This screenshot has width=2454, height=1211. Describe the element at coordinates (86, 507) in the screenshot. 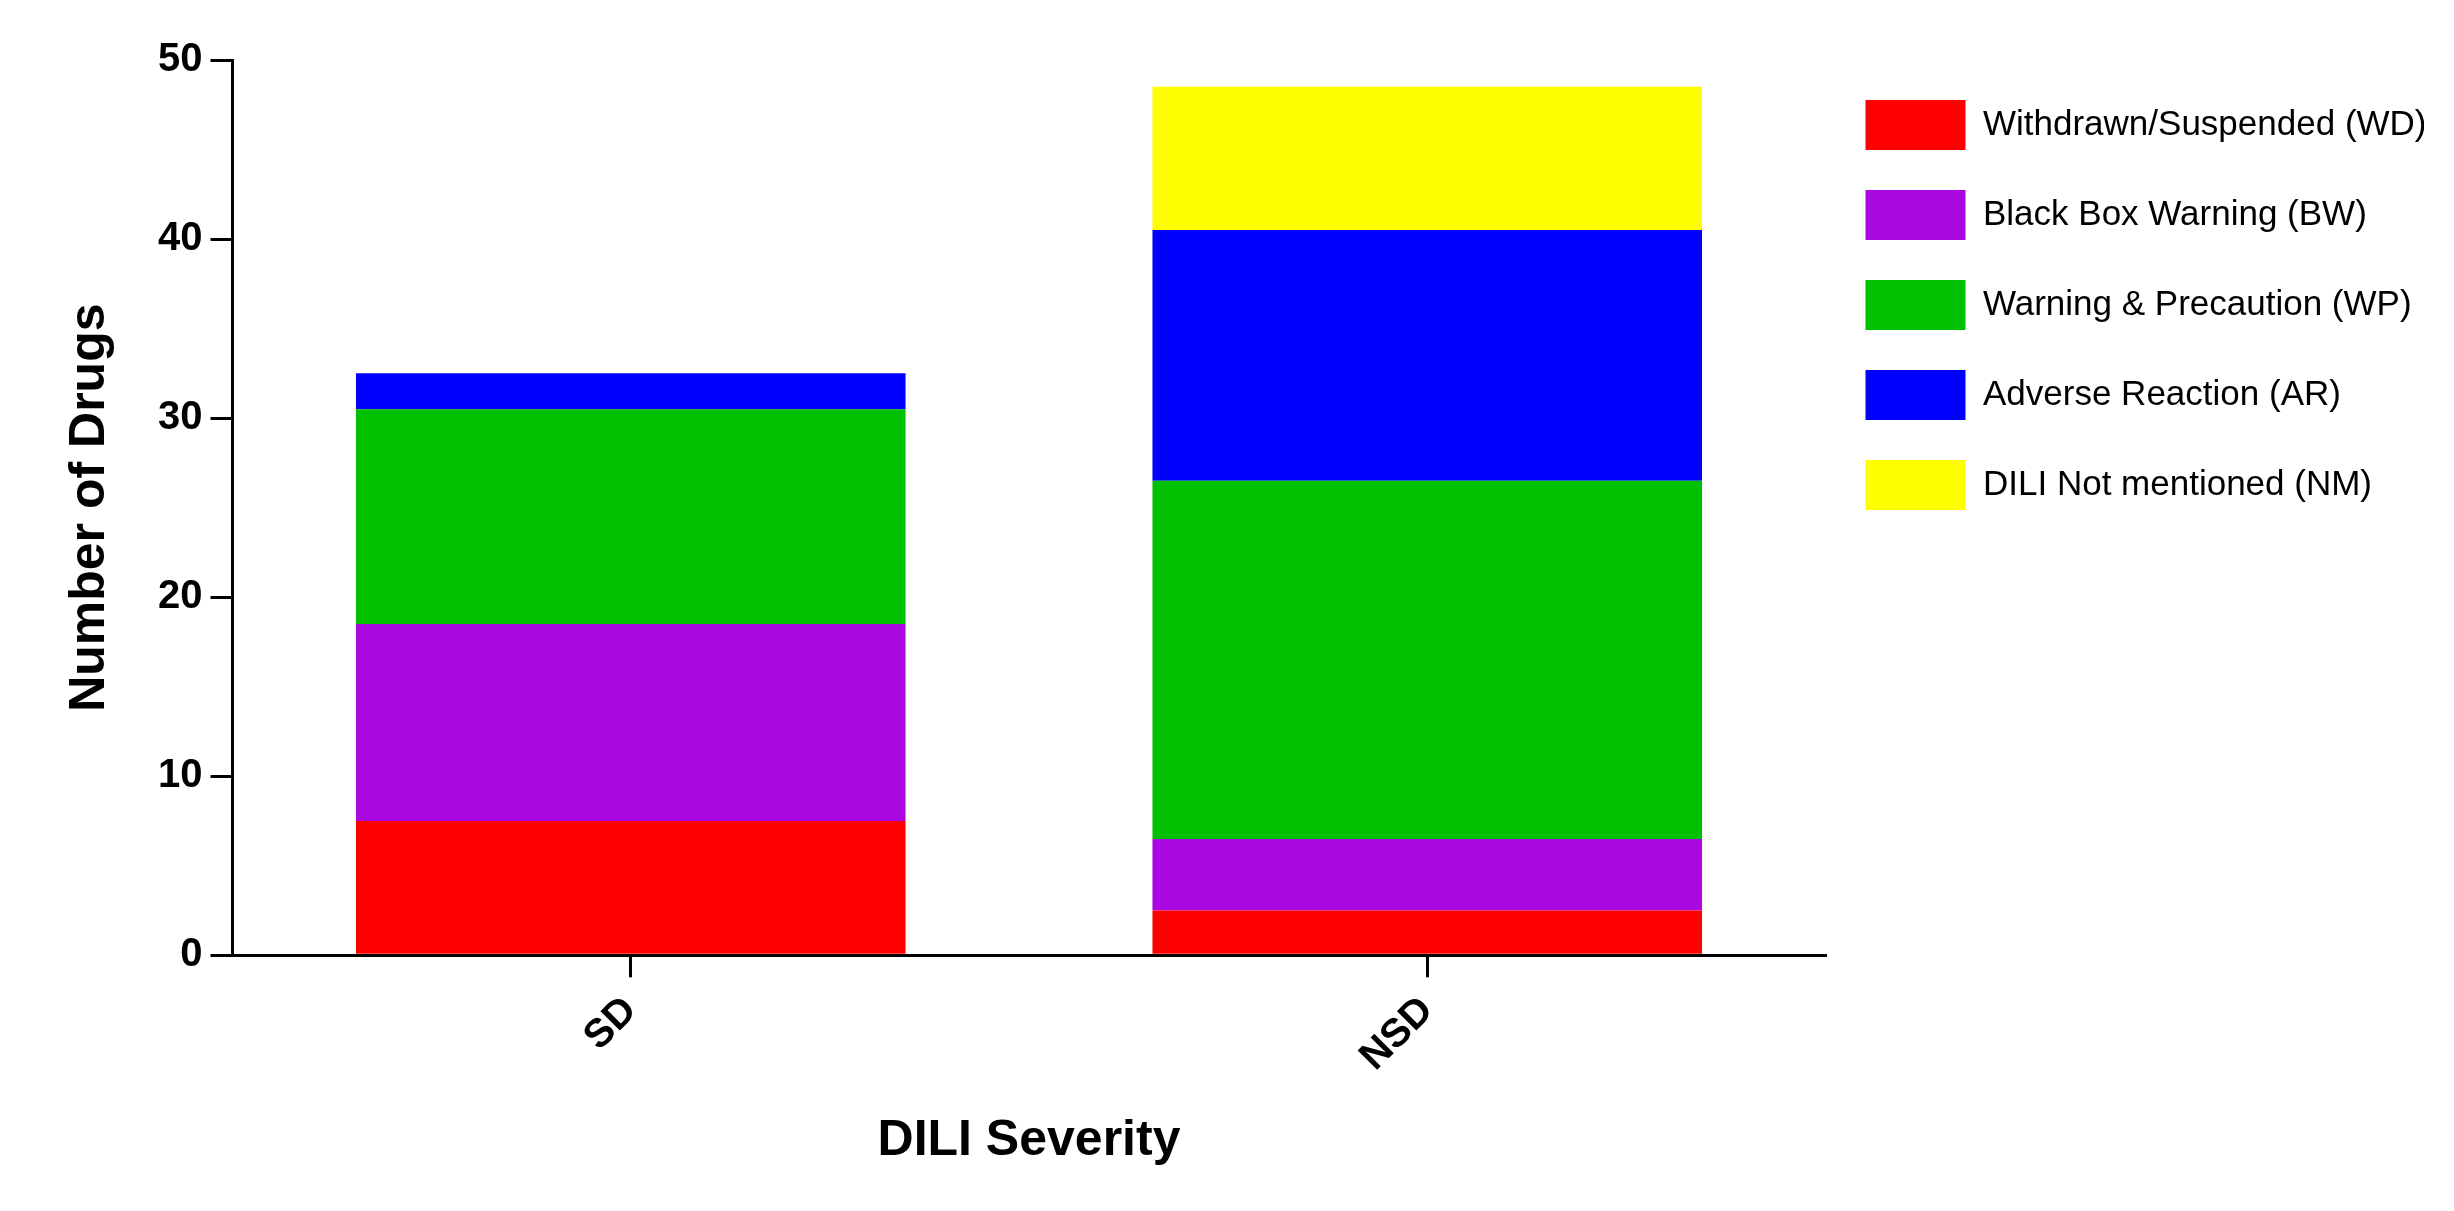

I see `y-axis-title: Number of Drugs` at that location.